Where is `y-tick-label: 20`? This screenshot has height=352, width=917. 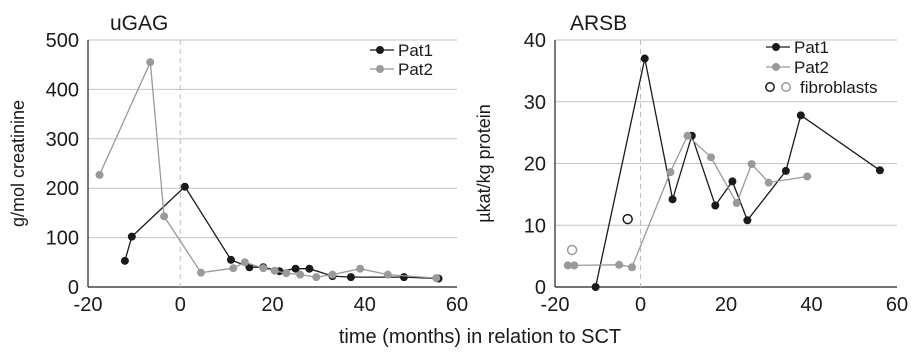
y-tick-label: 20 is located at coordinates (535, 165).